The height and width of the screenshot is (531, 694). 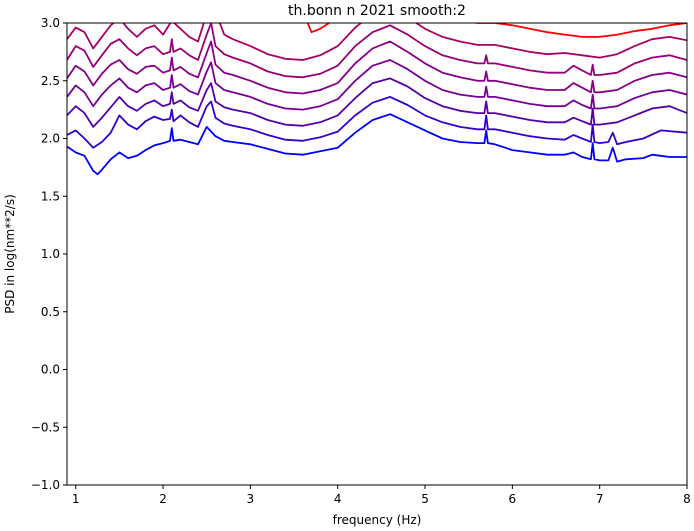 What do you see at coordinates (425, 499) in the screenshot?
I see `x-tick-label: 5` at bounding box center [425, 499].